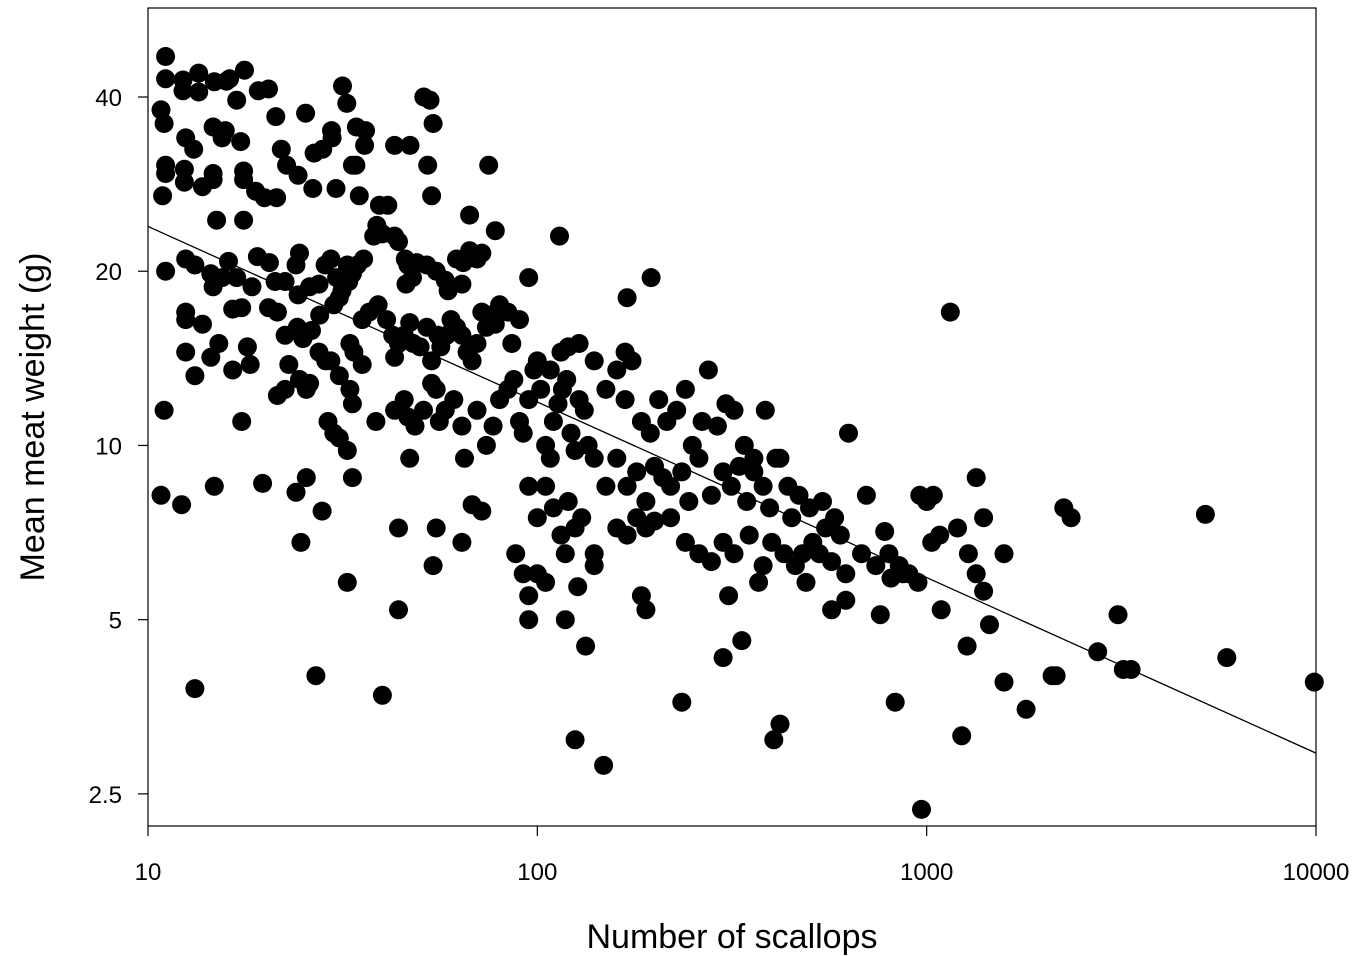 This screenshot has height=956, width=1366. What do you see at coordinates (742, 856) in the screenshot?
I see `x-axis: 10 100 1000 10000` at bounding box center [742, 856].